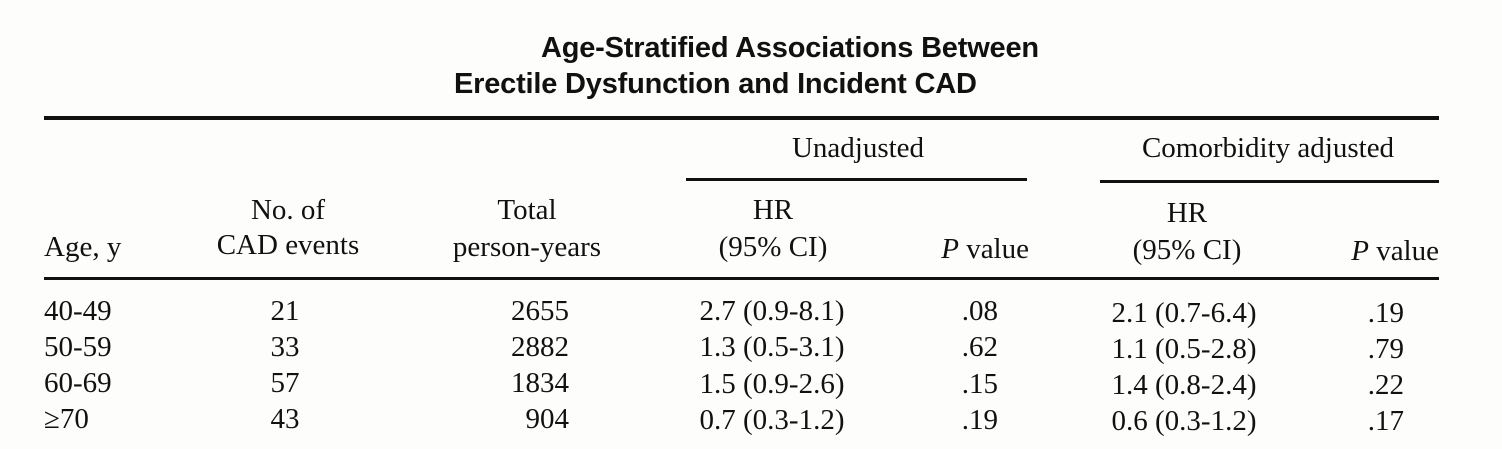 This screenshot has height=449, width=1502. What do you see at coordinates (773, 247) in the screenshot?
I see `header-hr-unadj-line2: (95% CI)` at bounding box center [773, 247].